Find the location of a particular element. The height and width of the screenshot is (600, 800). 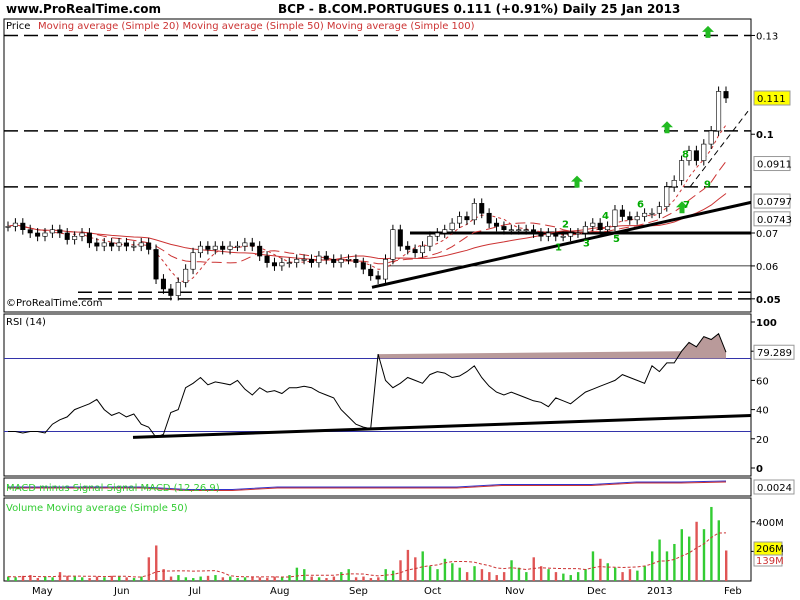

price-value-box-label: 0.0743 is located at coordinates (774, 220).